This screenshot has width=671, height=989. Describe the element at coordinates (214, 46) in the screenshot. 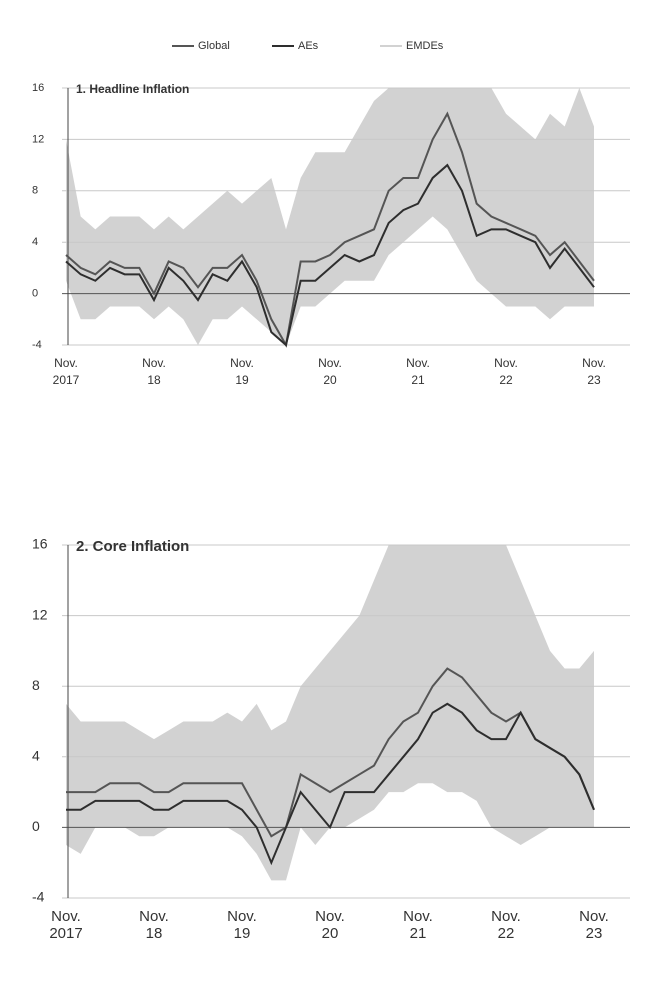

I see `legend-label: Global` at that location.